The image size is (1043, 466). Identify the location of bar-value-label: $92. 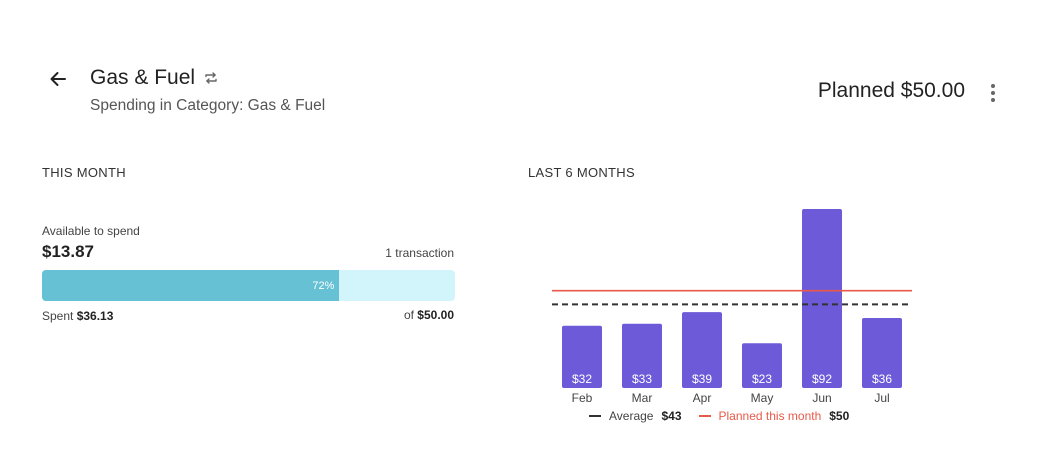
(822, 379).